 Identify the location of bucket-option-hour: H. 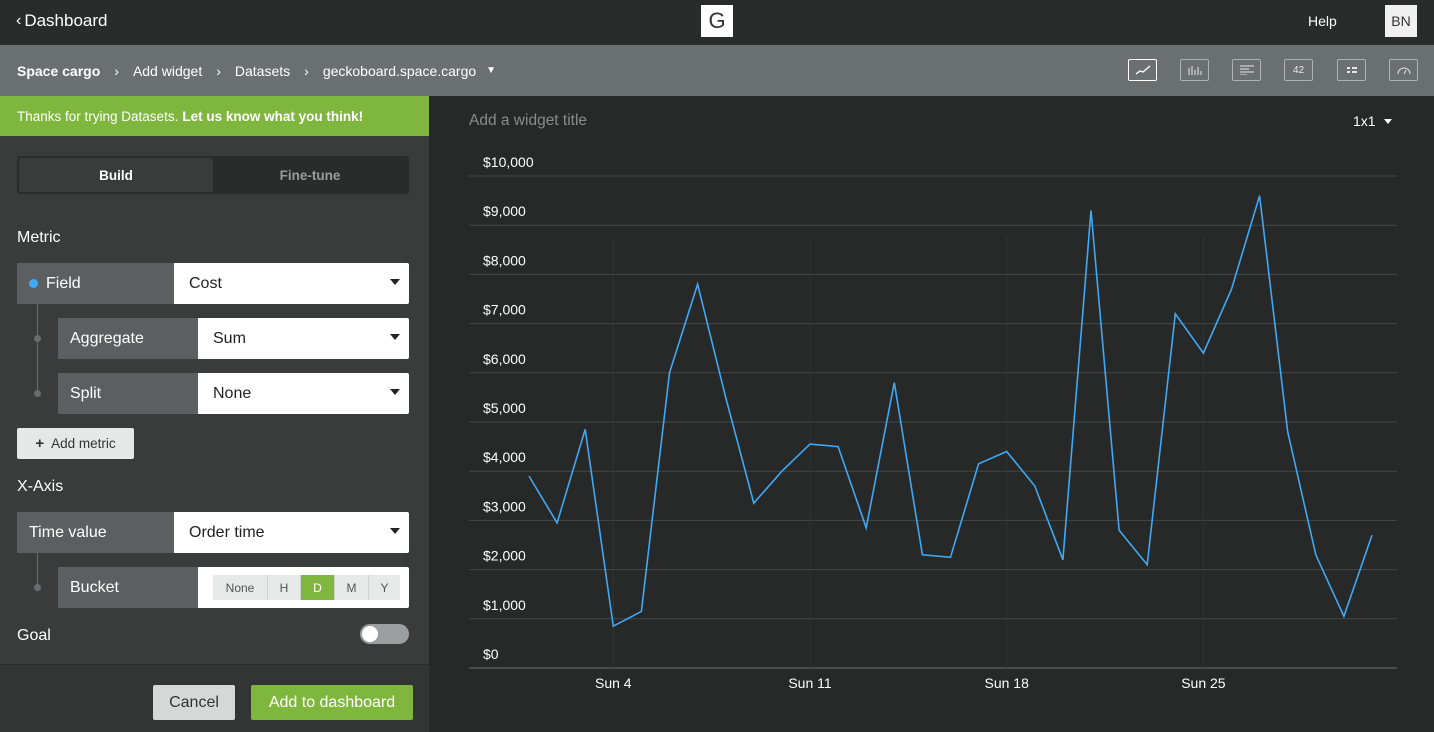
(284, 587).